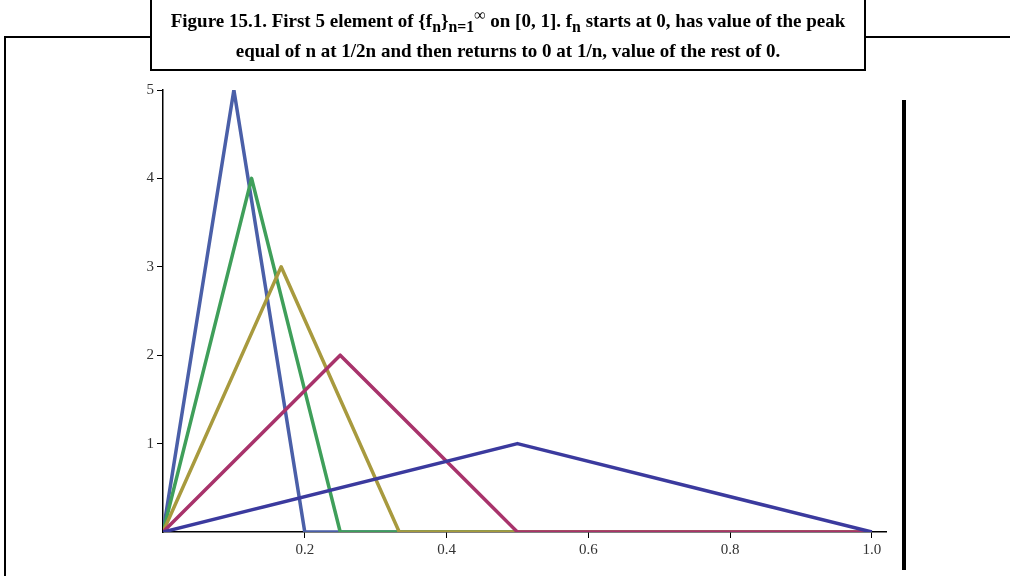 This screenshot has height=578, width=1012. Describe the element at coordinates (730, 548) in the screenshot. I see `x-tick-label: 0.8` at that location.